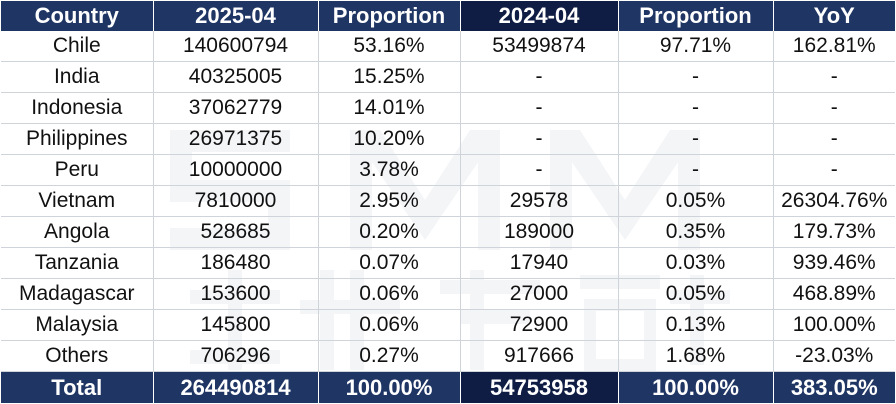 Image resolution: width=896 pixels, height=404 pixels. I want to click on cell-2024-04: 72900, so click(539, 325).